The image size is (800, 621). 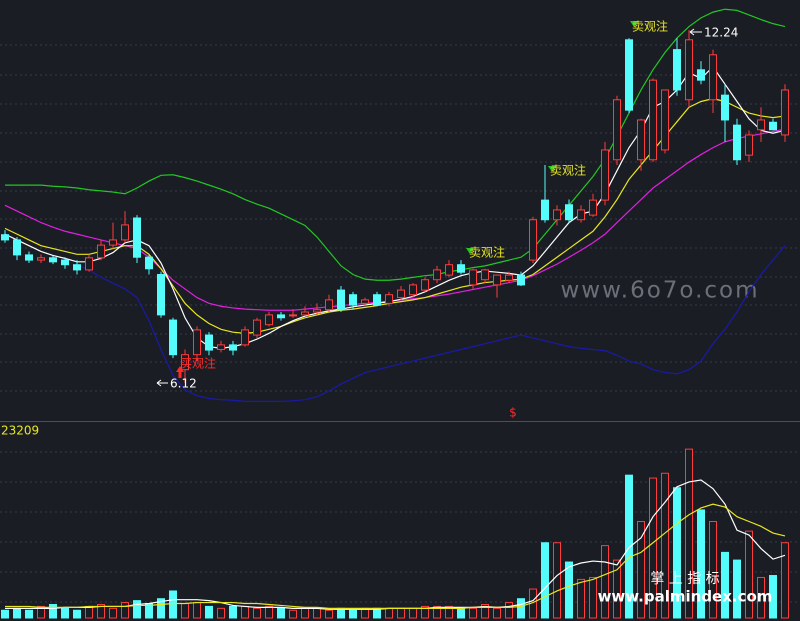 What do you see at coordinates (659, 291) in the screenshot?
I see `watermark: www.6o7o.com` at bounding box center [659, 291].